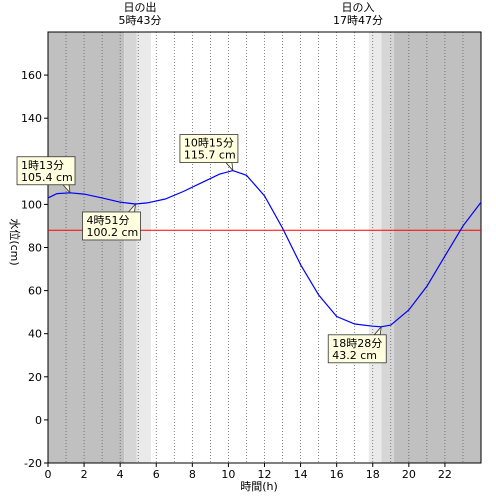  What do you see at coordinates (34, 269) in the screenshot?
I see `y-axis-ticks: -20020406080100120140160` at bounding box center [34, 269].